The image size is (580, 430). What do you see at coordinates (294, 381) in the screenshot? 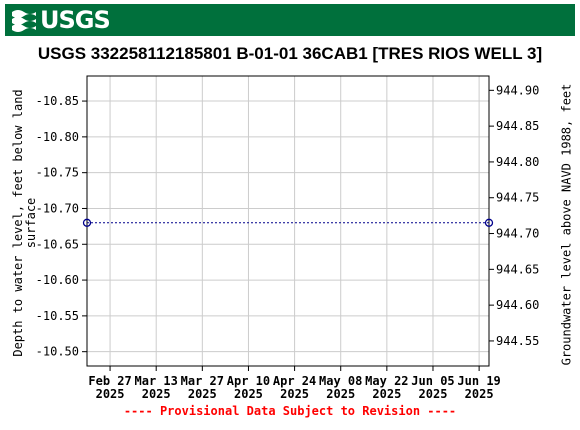
I see `x-tick-label: Apr 24` at bounding box center [294, 381].